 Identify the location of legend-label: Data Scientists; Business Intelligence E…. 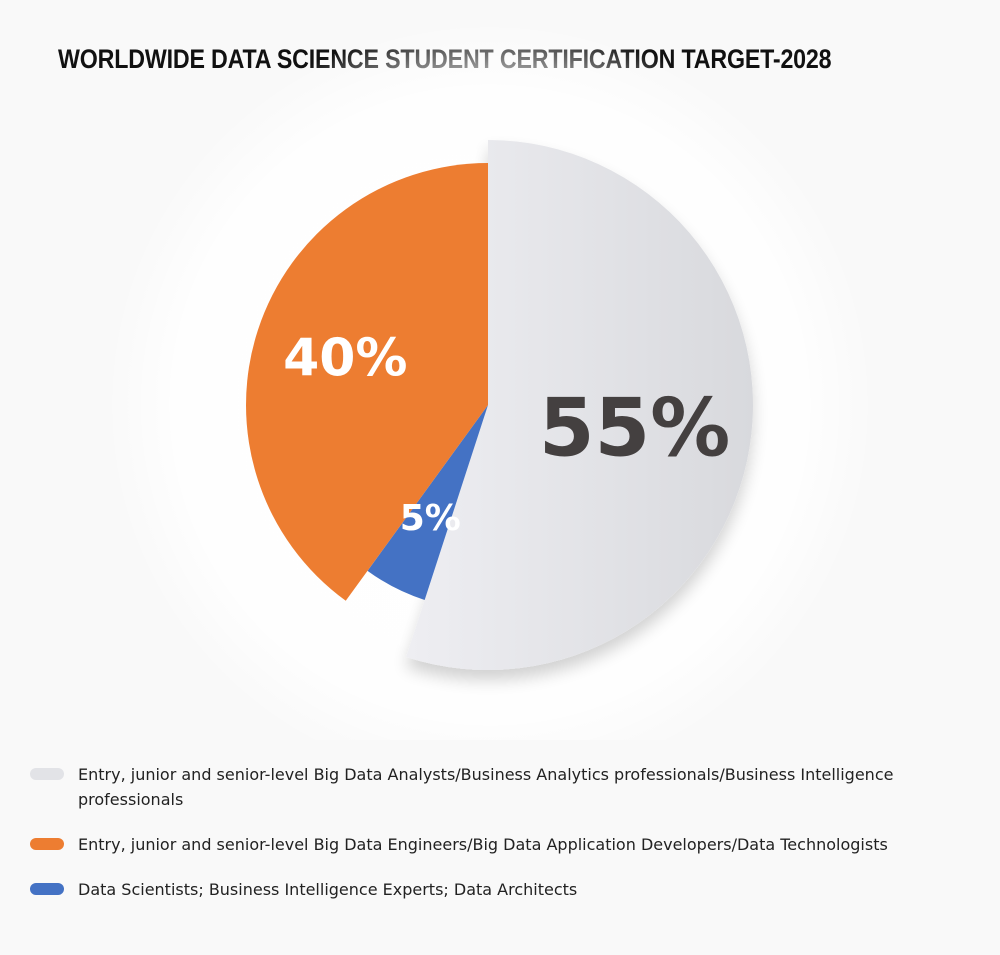
(328, 889).